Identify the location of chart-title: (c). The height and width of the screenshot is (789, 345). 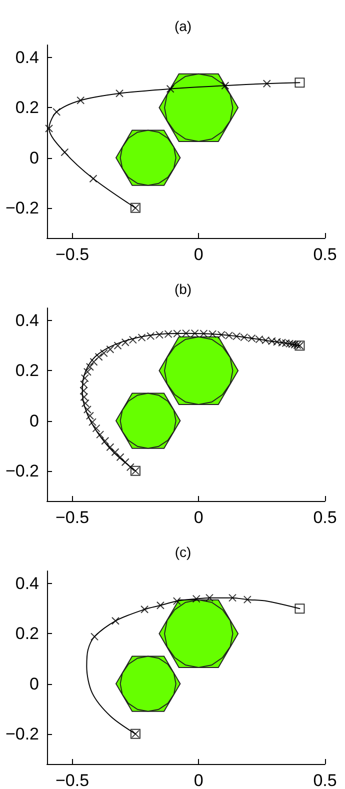
(183, 552).